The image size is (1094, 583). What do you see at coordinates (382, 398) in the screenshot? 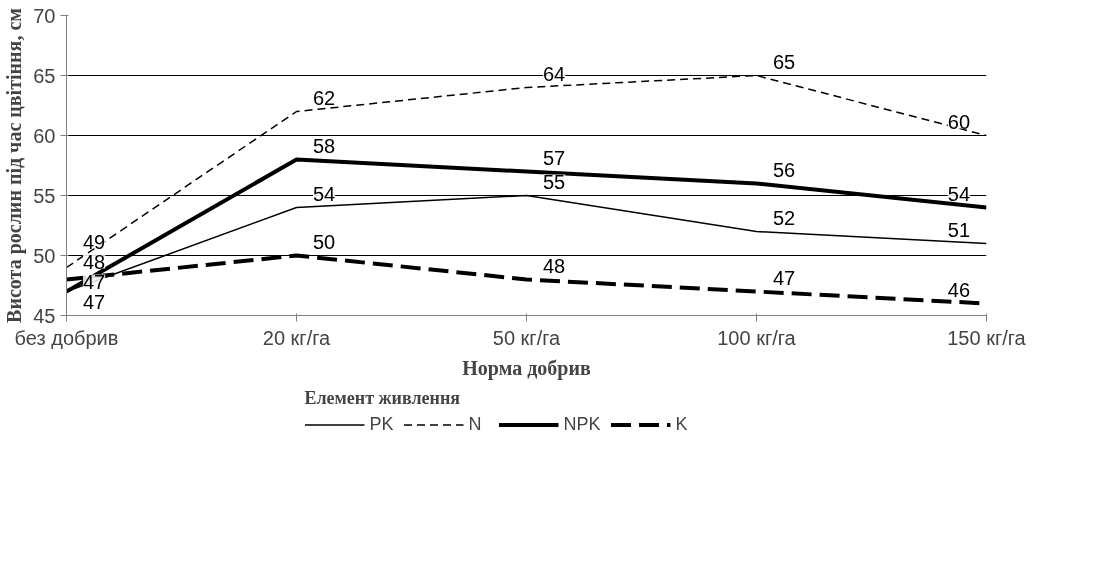
I see `legend-title: Елемент живлення` at bounding box center [382, 398].